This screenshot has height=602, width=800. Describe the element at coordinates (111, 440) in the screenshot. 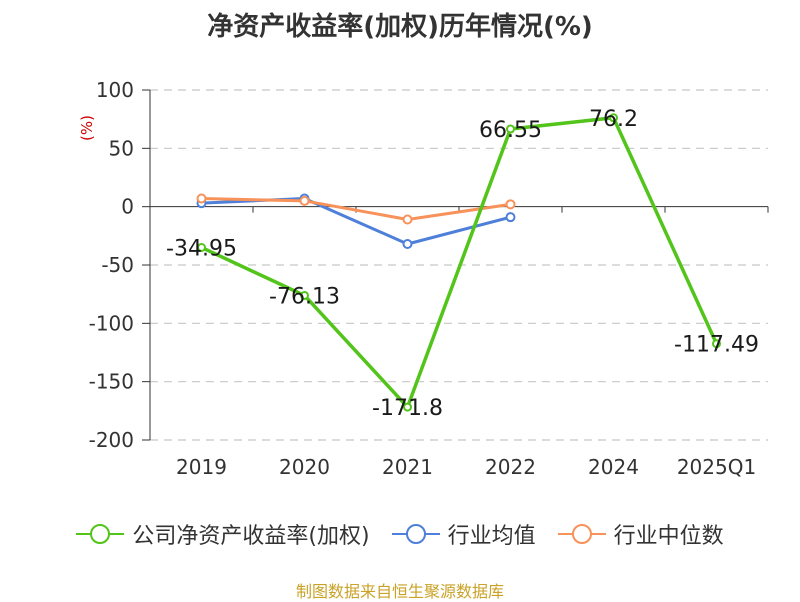

I see `y-tick-label: -200` at that location.